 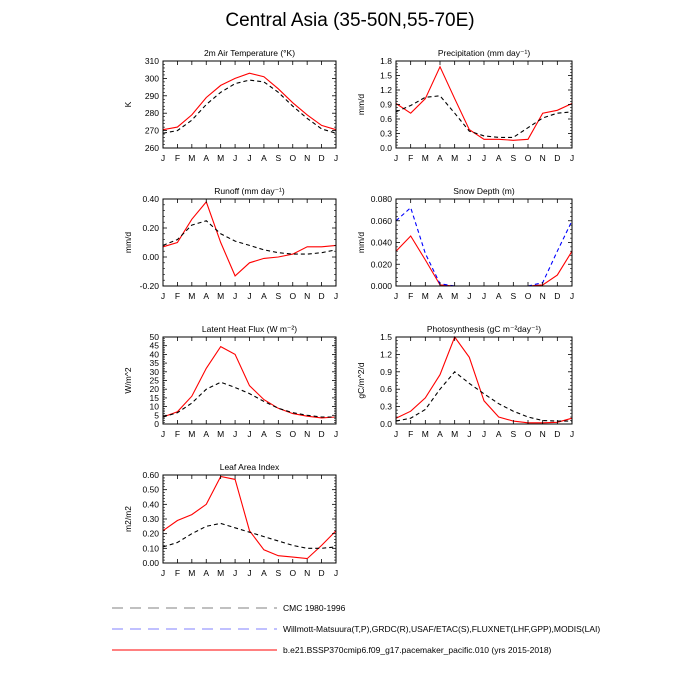 What do you see at coordinates (150, 257) in the screenshot?
I see `y-tick-label: 0.00` at bounding box center [150, 257].